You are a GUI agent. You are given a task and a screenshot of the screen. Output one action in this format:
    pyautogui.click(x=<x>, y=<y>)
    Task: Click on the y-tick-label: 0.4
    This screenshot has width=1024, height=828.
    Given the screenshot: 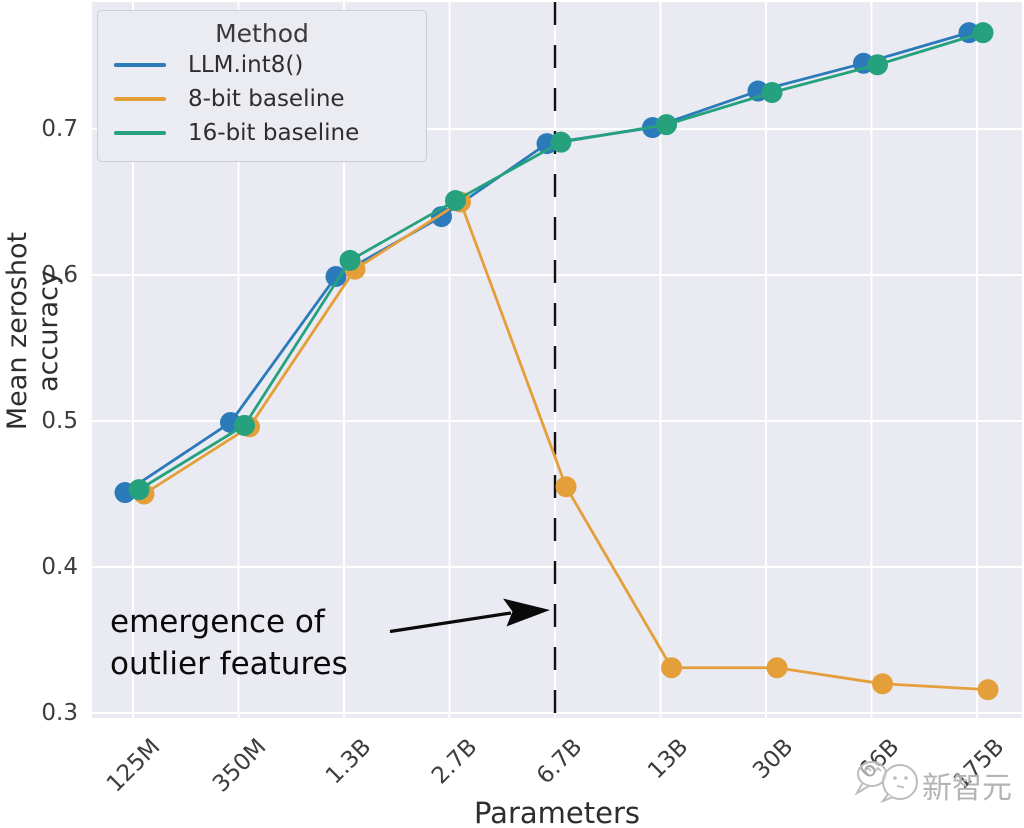 What is the action you would take?
    pyautogui.click(x=59, y=567)
    